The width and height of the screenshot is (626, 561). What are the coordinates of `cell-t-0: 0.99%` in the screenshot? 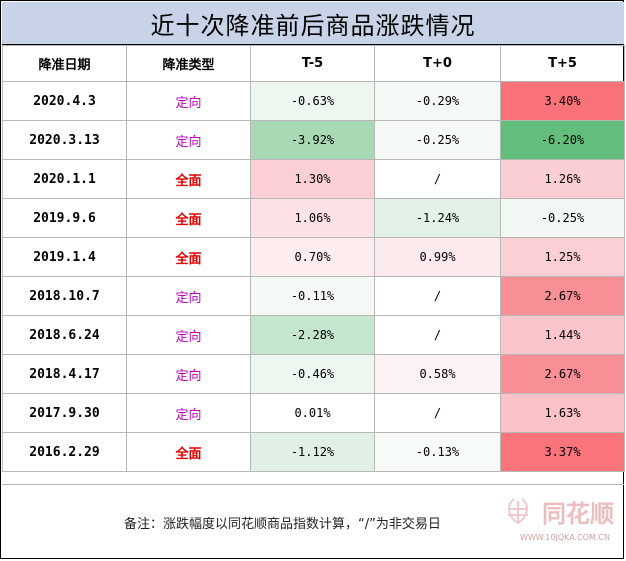 It's located at (437, 257).